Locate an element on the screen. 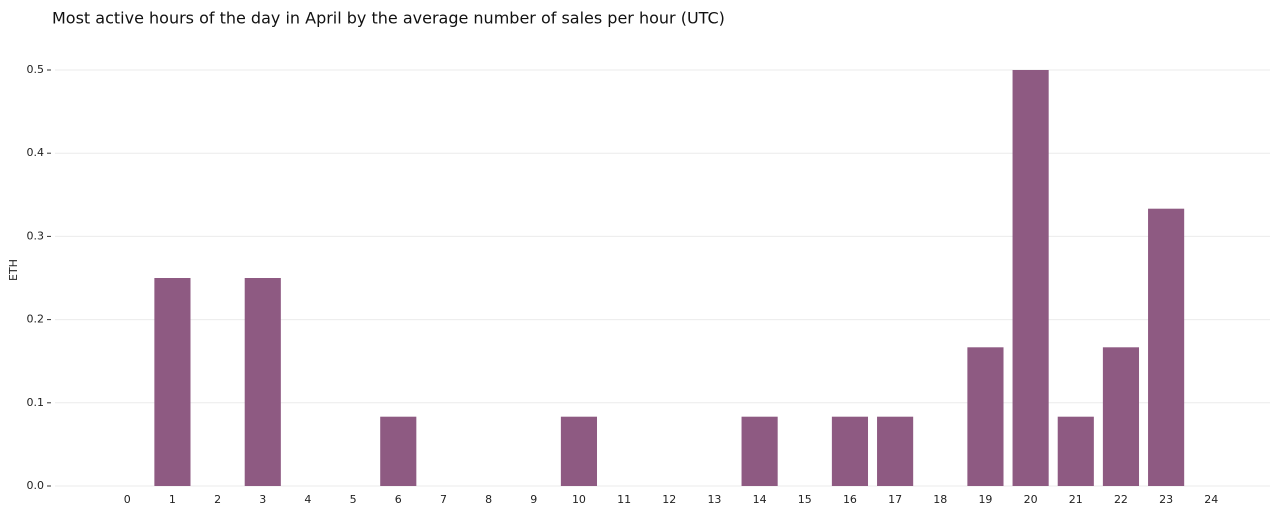  y-tick-label: 0.2 is located at coordinates (36, 319).